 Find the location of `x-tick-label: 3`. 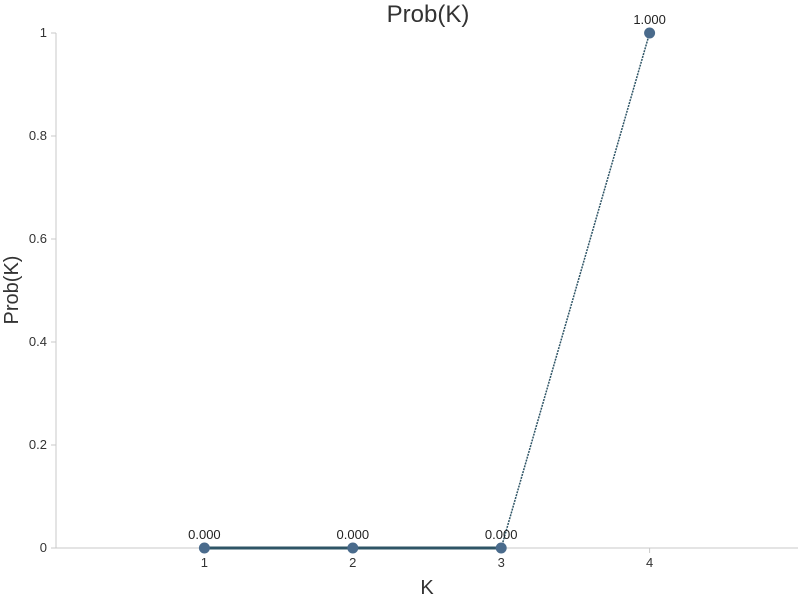

x-tick-label: 3 is located at coordinates (501, 562).